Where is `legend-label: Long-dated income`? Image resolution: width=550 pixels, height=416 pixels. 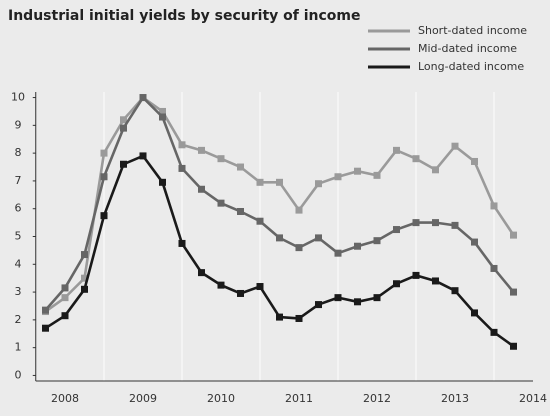
legend-label: Long-dated income is located at coordinates (471, 66).